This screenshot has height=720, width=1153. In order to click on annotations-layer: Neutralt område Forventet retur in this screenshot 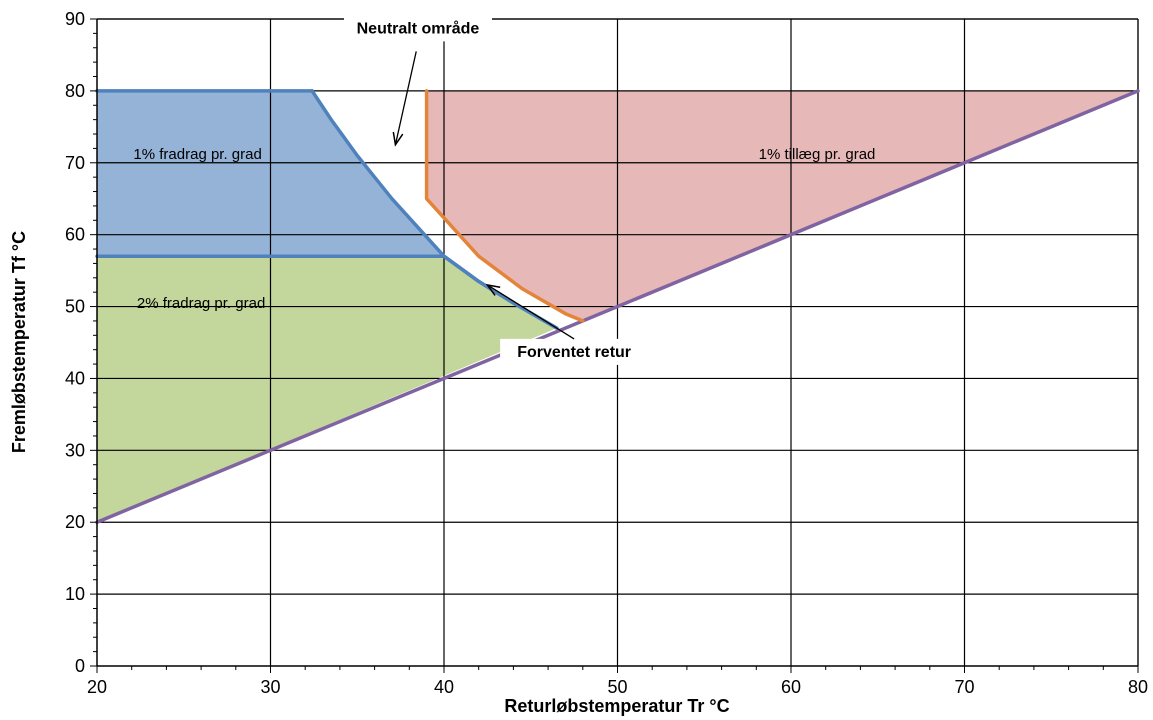, I will do `click(496, 190)`.